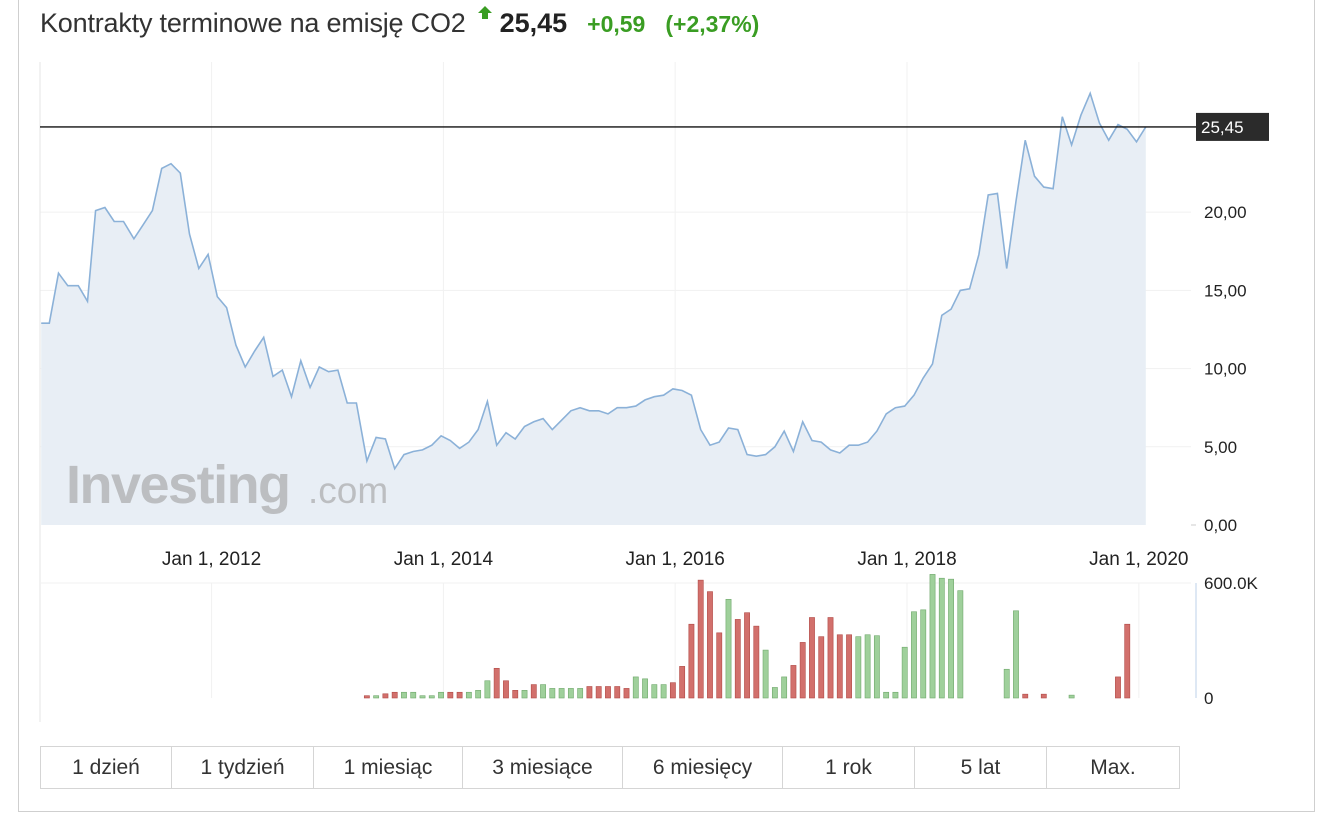 The image size is (1334, 830). What do you see at coordinates (388, 767) in the screenshot?
I see `tab-1-month: 1 miesiąc` at bounding box center [388, 767].